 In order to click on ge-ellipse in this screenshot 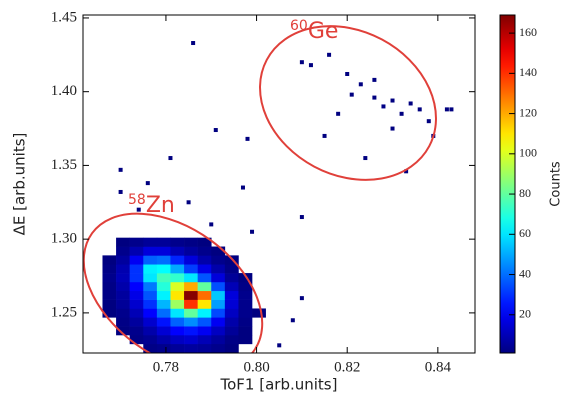, I will do `click(348, 103)`.